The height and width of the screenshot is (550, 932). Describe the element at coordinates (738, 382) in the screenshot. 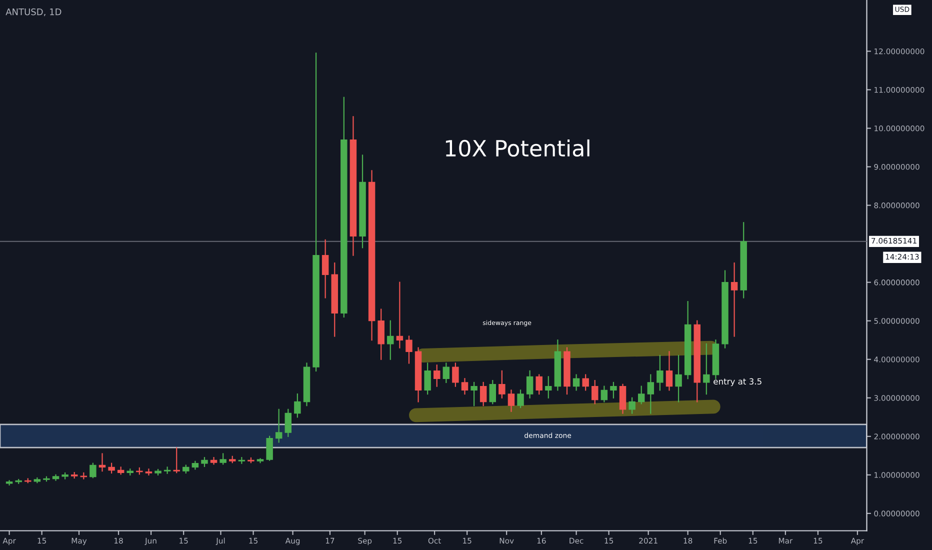

I see `annotation: entry at 3.5` at that location.